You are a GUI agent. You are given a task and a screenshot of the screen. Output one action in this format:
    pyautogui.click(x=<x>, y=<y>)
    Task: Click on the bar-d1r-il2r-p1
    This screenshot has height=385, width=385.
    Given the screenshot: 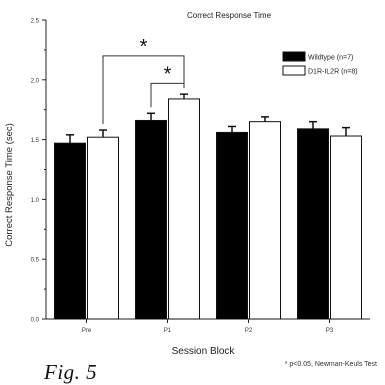 What is the action you would take?
    pyautogui.click(x=184, y=209)
    